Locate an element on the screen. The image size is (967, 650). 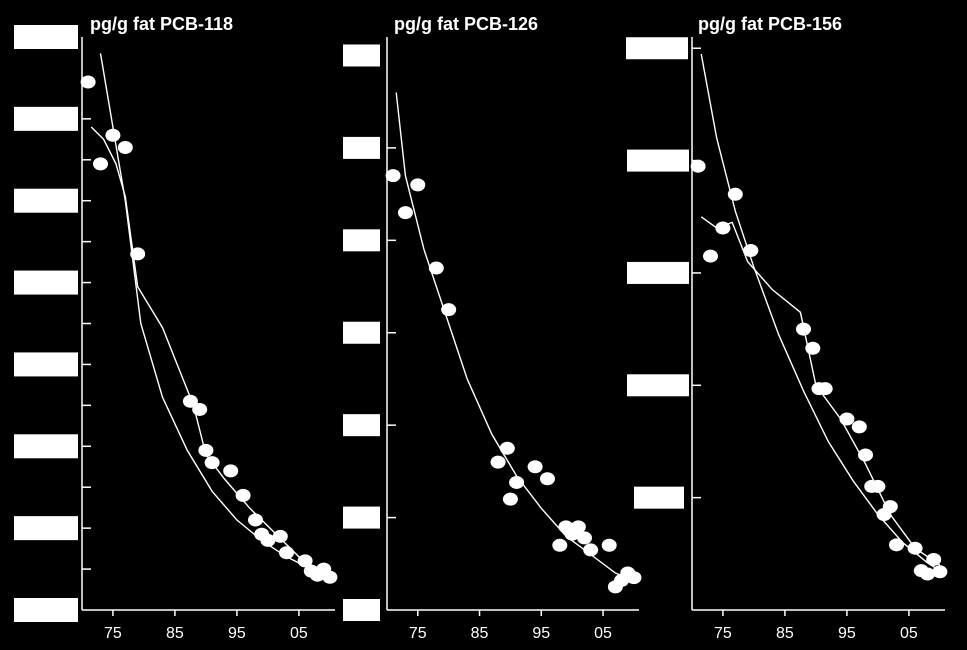
panel-title: pg/g fat PCB-126 is located at coordinates (466, 24).